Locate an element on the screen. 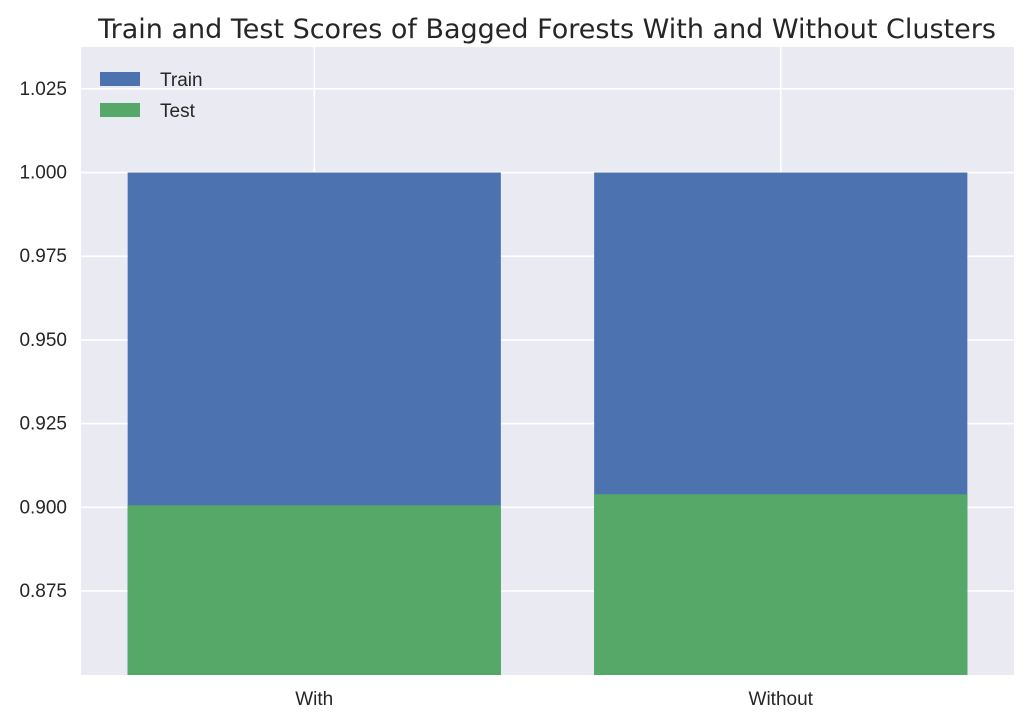  y-tick-label: 0.950 is located at coordinates (43, 340).